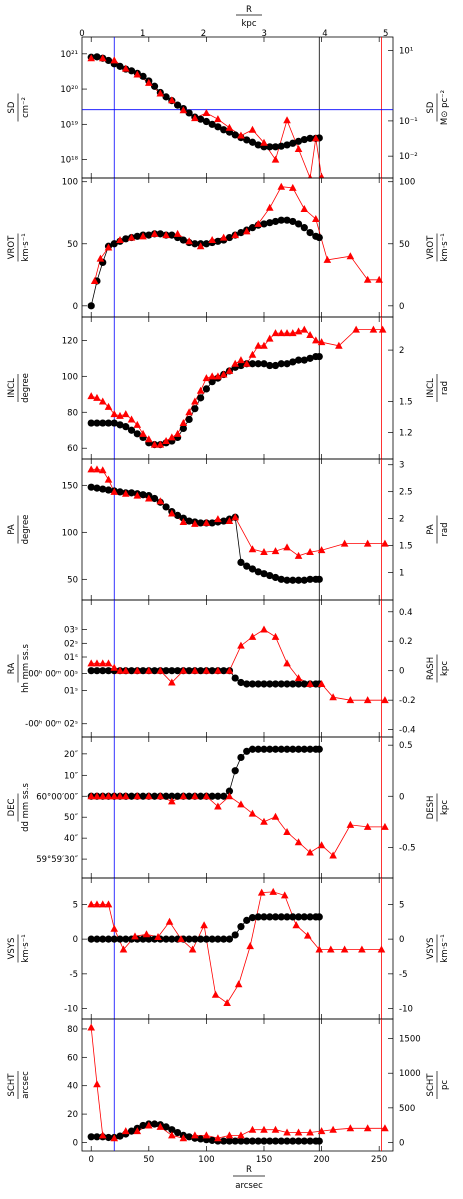 The height and width of the screenshot is (1199, 463). I want to click on y-tick-label-right: 1000, so click(410, 1074).